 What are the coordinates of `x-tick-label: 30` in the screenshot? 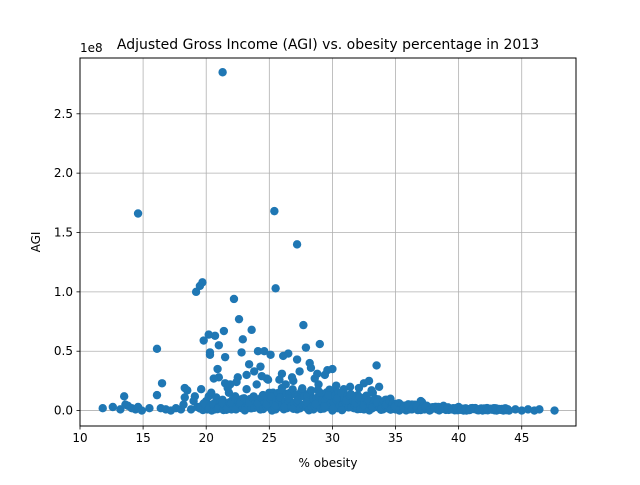 It's located at (332, 438).